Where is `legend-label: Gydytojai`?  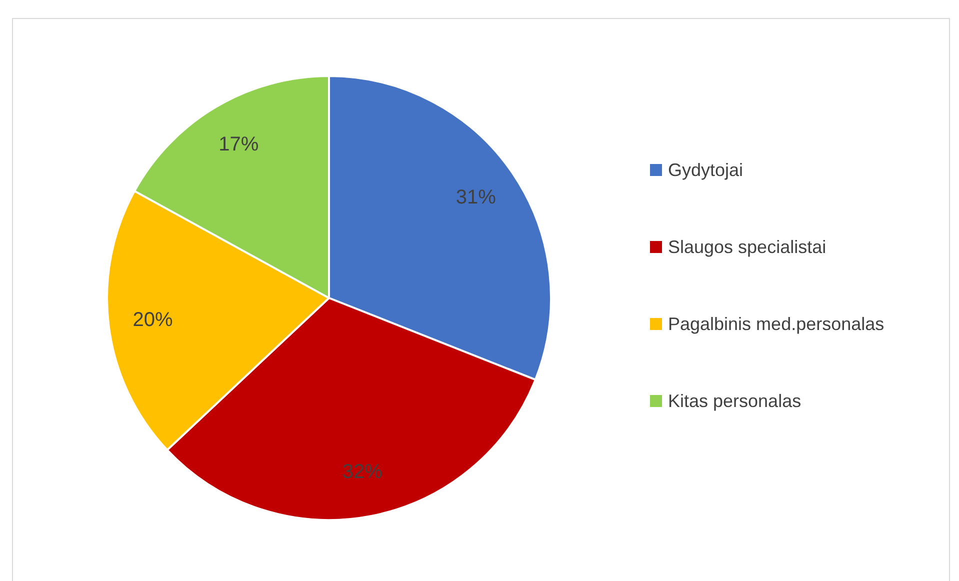
legend-label: Gydytojai is located at coordinates (706, 170).